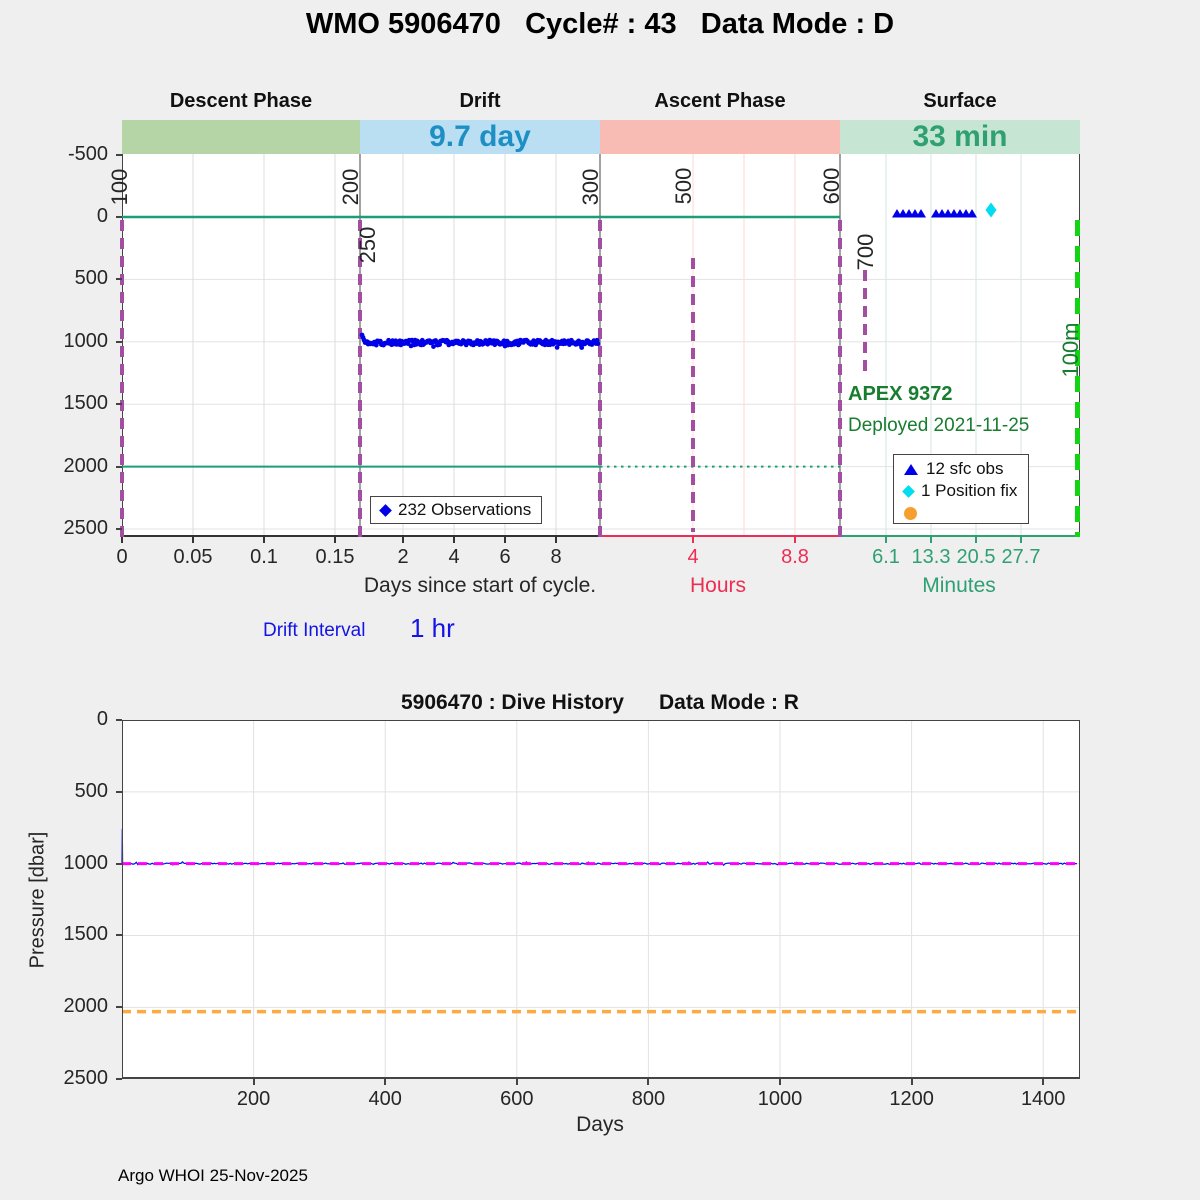 The height and width of the screenshot is (1200, 1200). Describe the element at coordinates (241, 101) in the screenshot. I see `phase-title: Descent Phase` at that location.